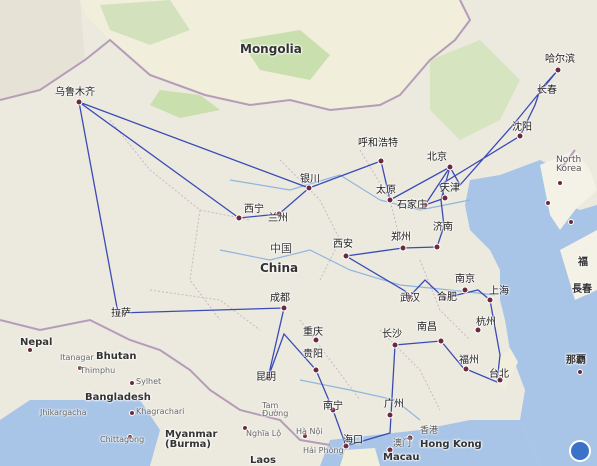 This screenshot has height=466, width=597. Describe the element at coordinates (118, 397) in the screenshot. I see `label-bangladesh: Bangladesh` at that location.